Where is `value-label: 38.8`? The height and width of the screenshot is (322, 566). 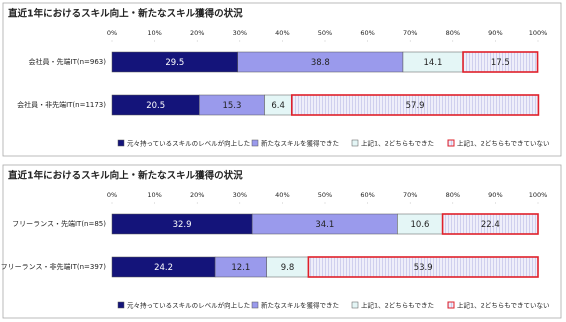 value-label: 38.8 is located at coordinates (320, 63).